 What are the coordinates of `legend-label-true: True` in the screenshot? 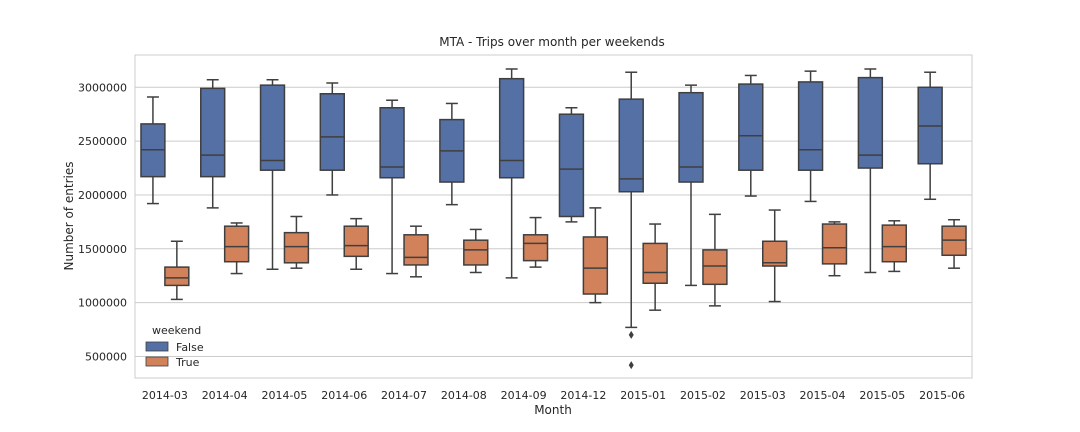 It's located at (187, 362).